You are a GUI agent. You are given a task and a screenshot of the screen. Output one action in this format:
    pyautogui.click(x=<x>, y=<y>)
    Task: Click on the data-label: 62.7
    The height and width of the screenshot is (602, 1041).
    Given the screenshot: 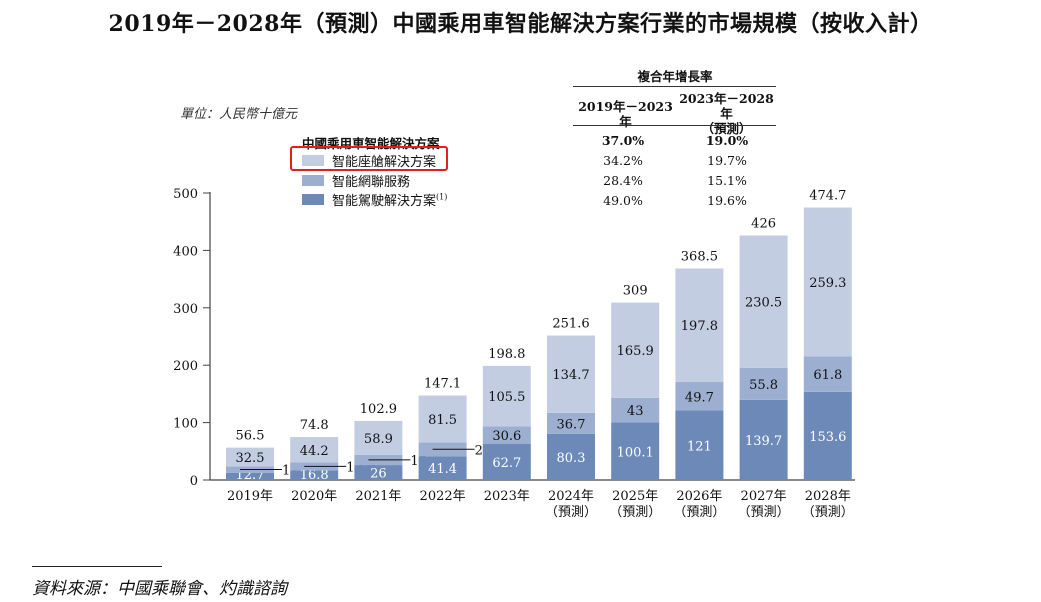 What is the action you would take?
    pyautogui.click(x=506, y=463)
    